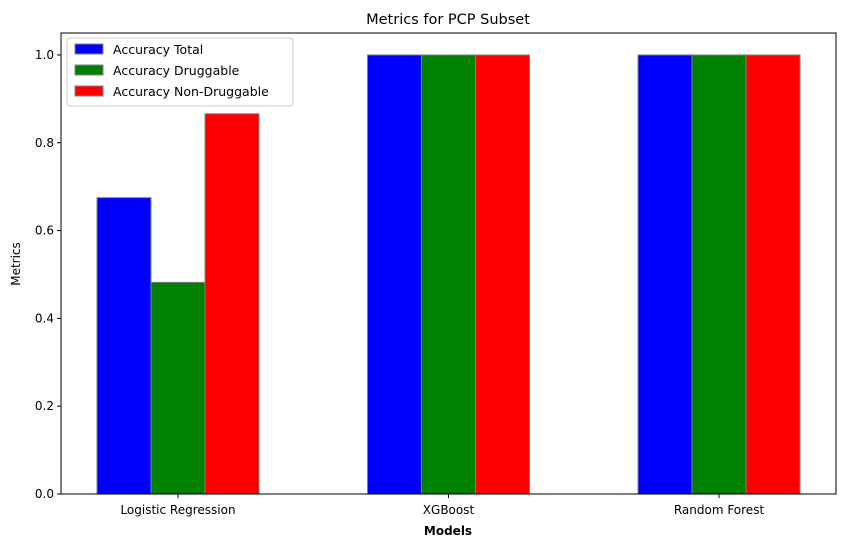 The height and width of the screenshot is (547, 846). I want to click on bar-accuracy-total-logistic-regression, so click(124, 346).